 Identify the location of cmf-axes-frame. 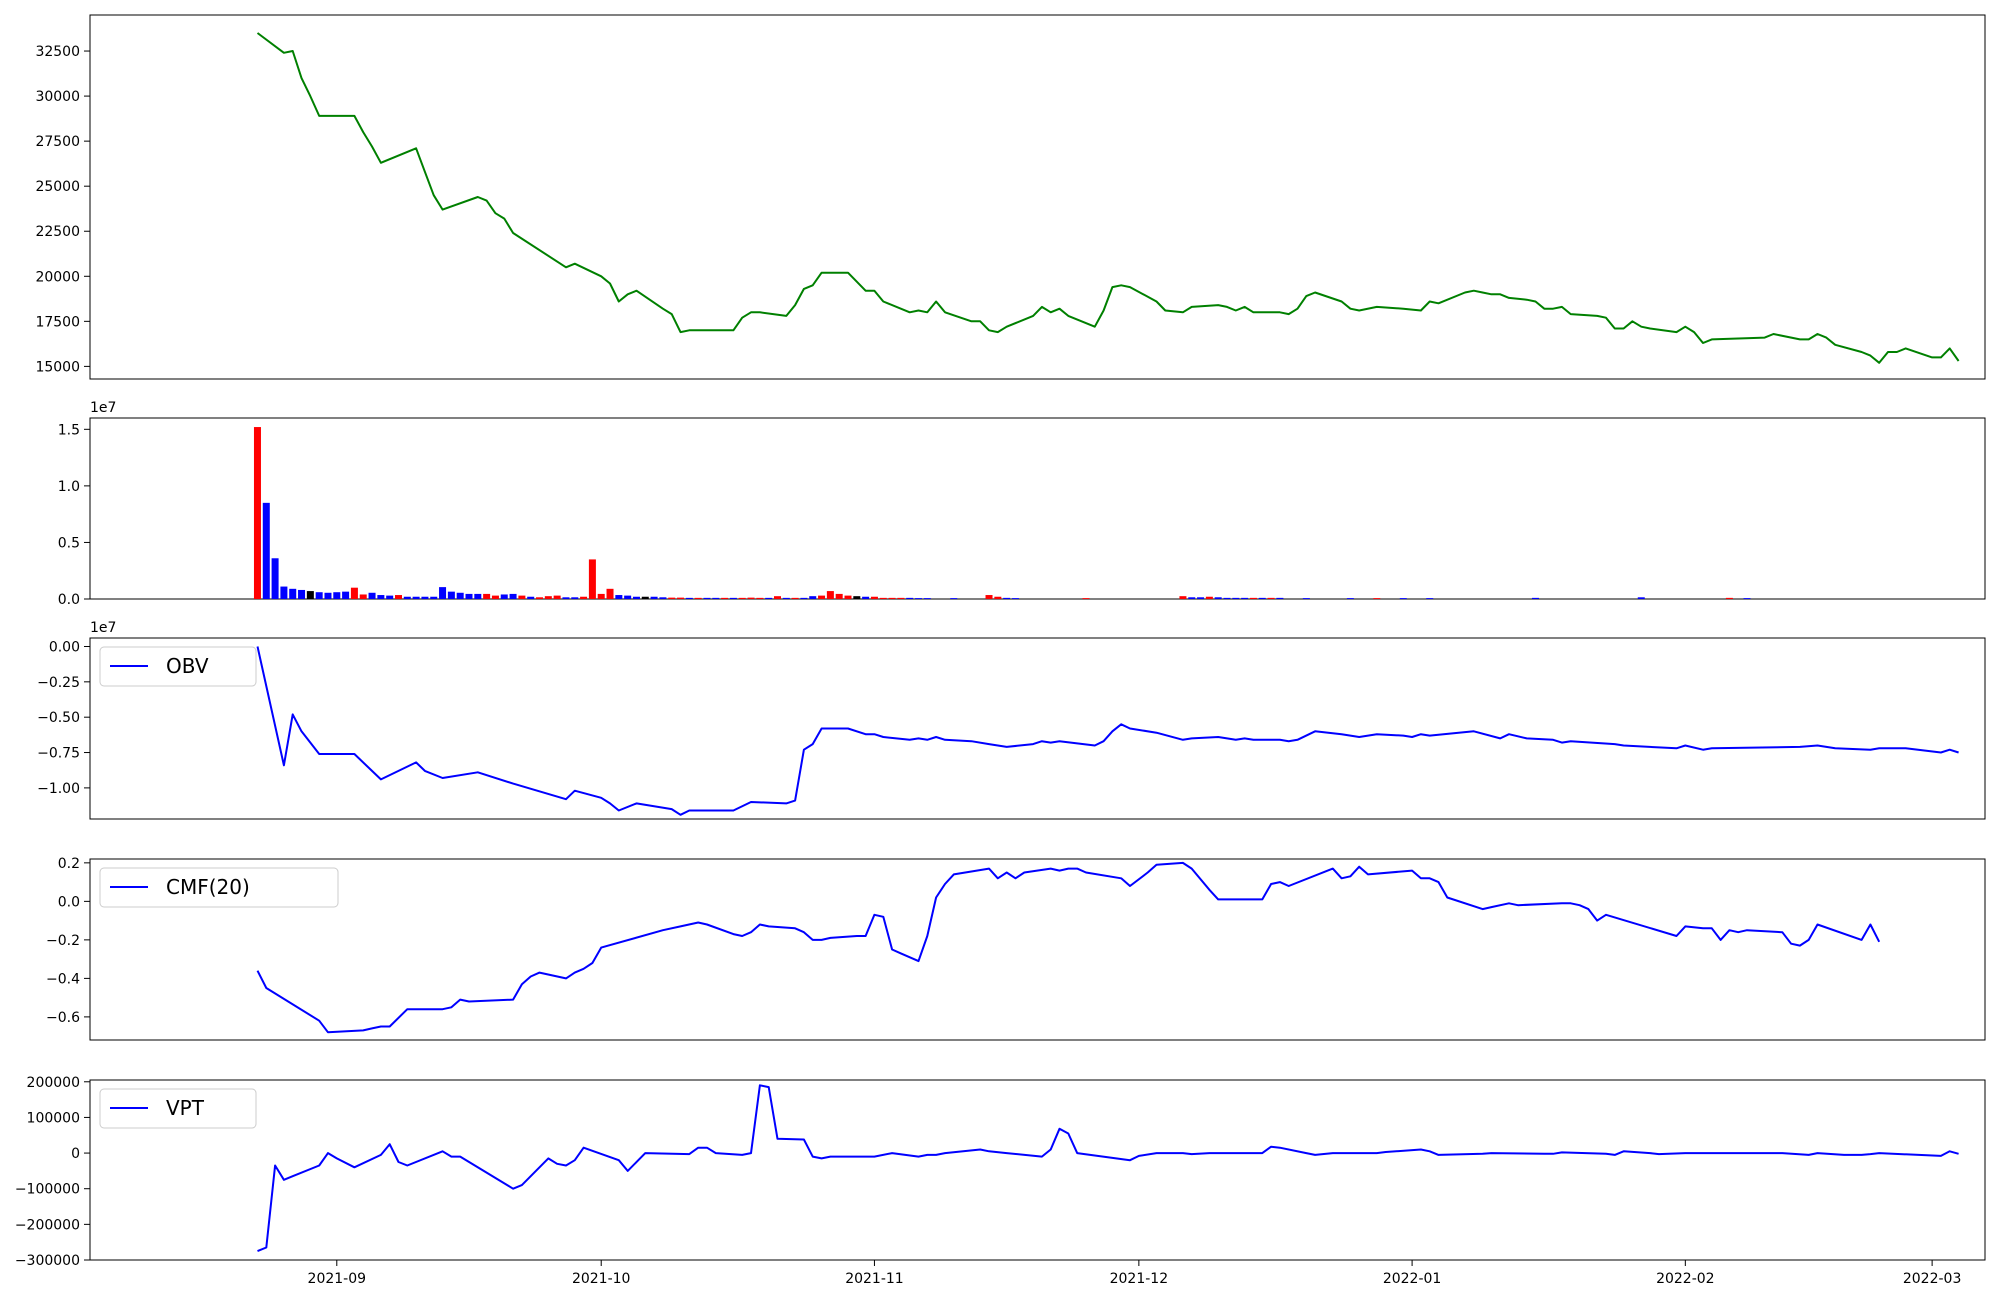
(1037, 949).